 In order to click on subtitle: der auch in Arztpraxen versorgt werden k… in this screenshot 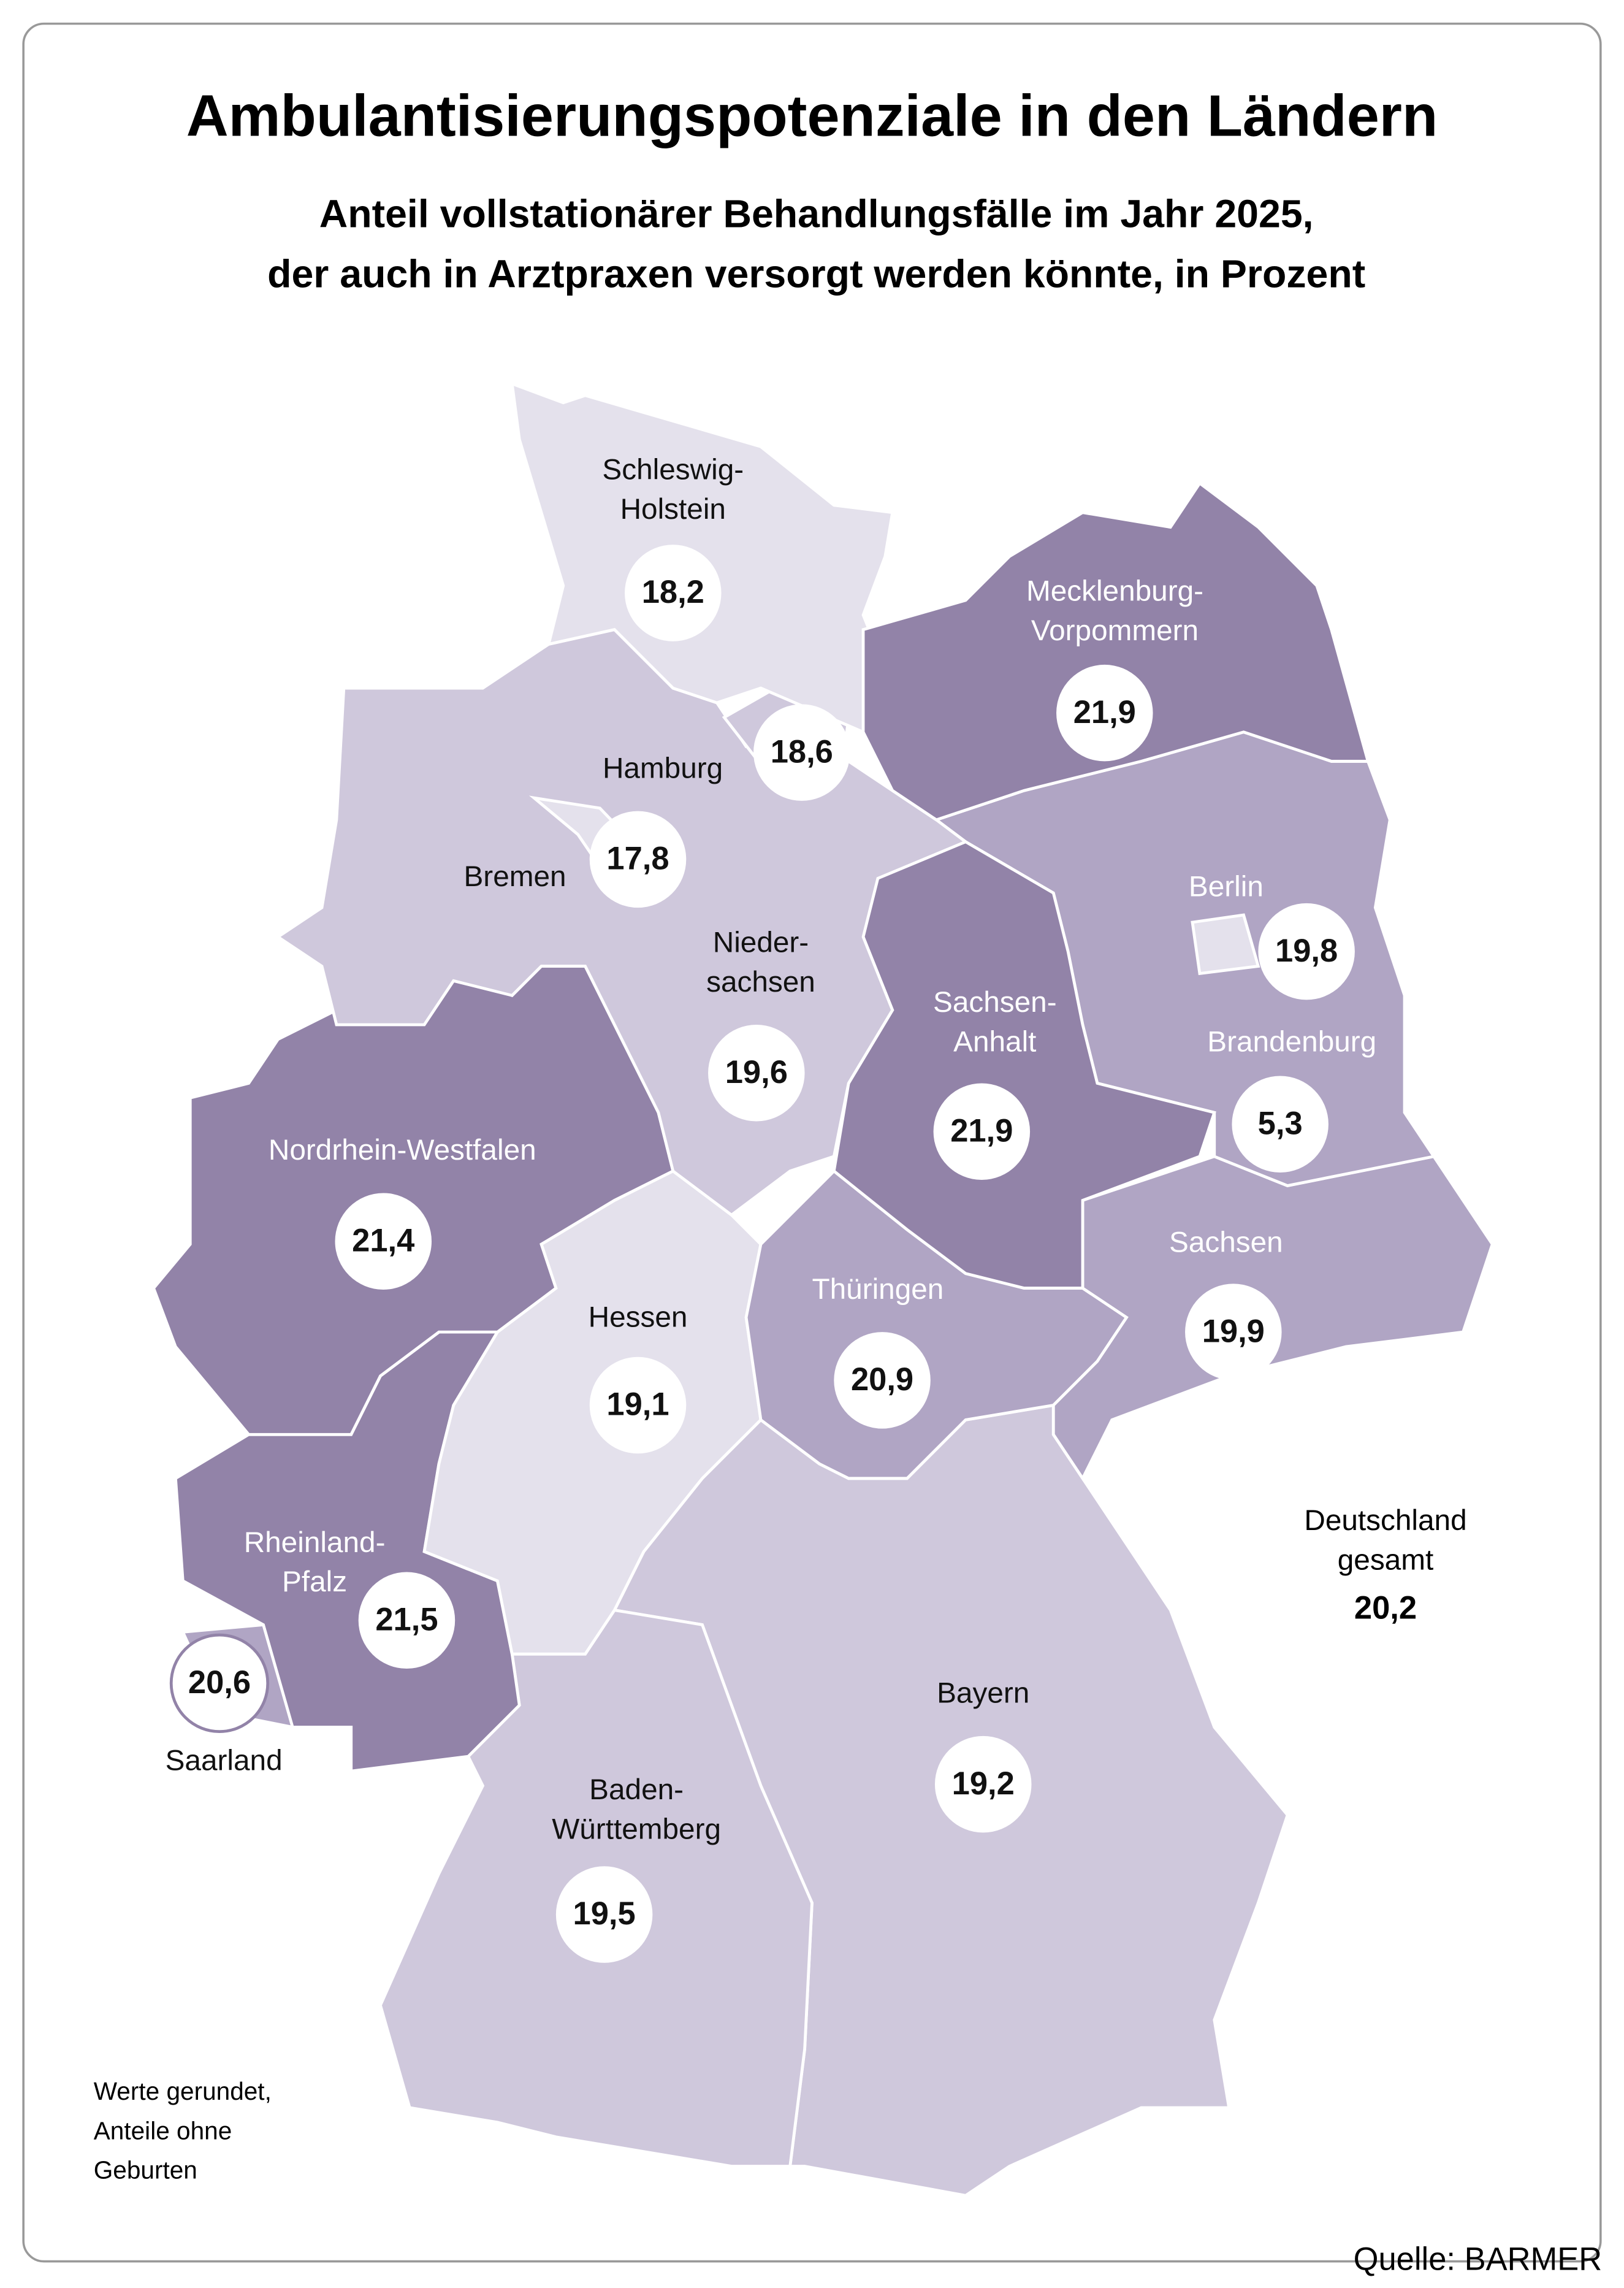, I will do `click(816, 274)`.